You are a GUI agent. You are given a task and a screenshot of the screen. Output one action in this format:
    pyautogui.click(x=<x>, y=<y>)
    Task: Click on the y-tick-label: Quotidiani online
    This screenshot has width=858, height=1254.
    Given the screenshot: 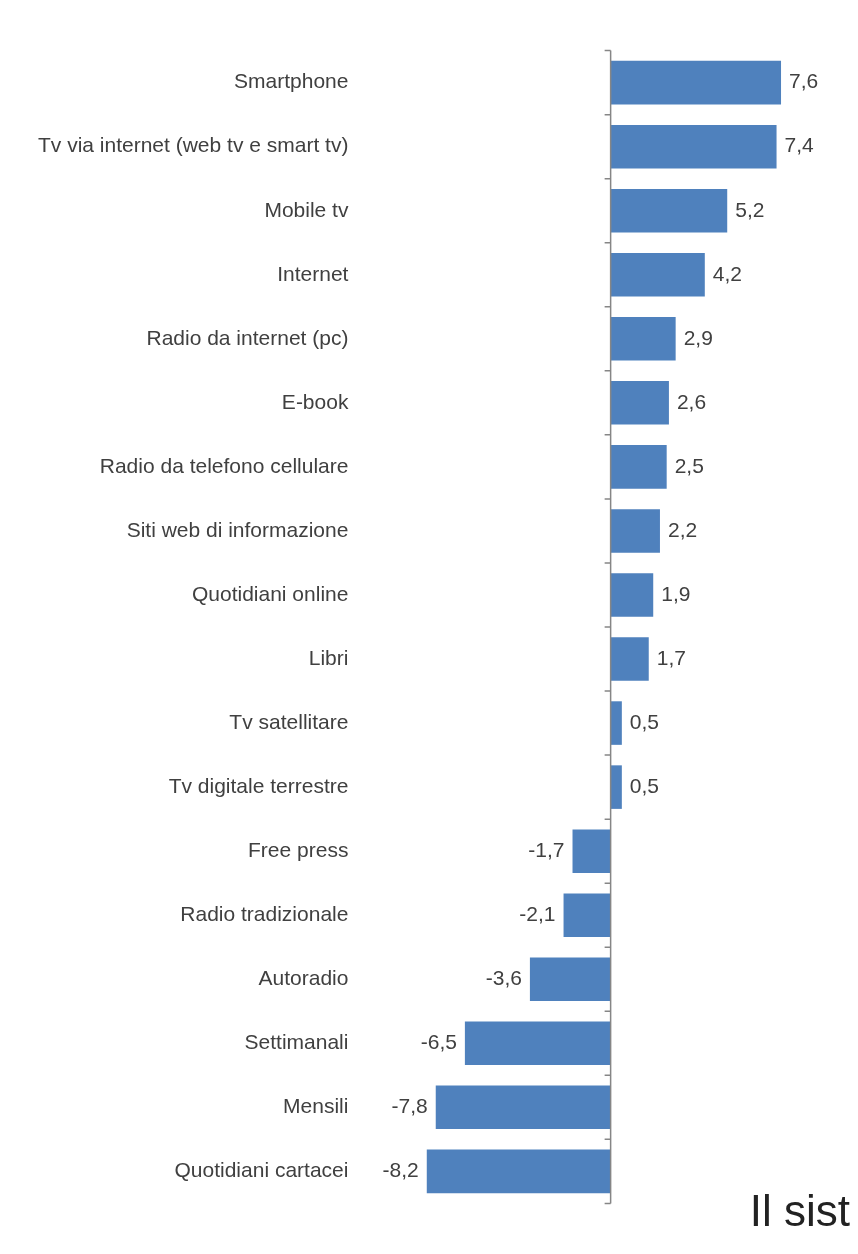 What is the action you would take?
    pyautogui.click(x=270, y=593)
    